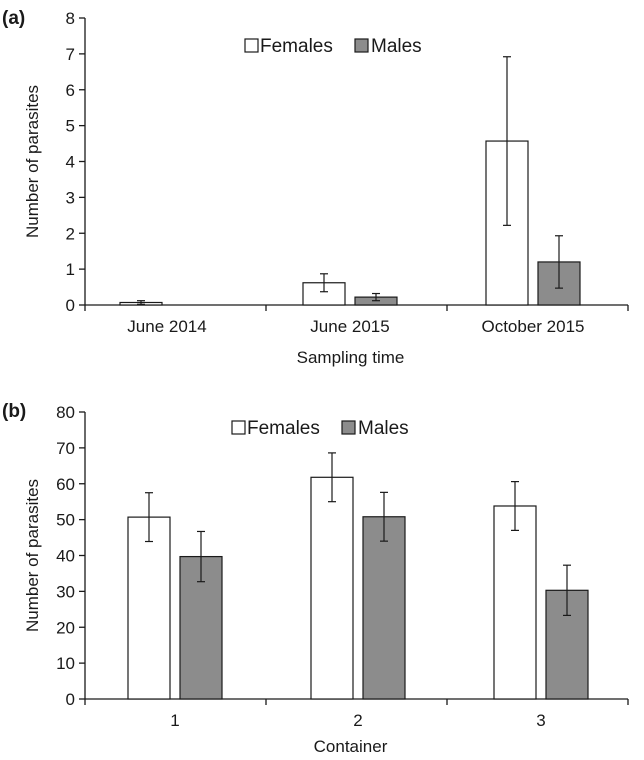  What do you see at coordinates (70, 197) in the screenshot?
I see `y-tick-label: 3` at bounding box center [70, 197].